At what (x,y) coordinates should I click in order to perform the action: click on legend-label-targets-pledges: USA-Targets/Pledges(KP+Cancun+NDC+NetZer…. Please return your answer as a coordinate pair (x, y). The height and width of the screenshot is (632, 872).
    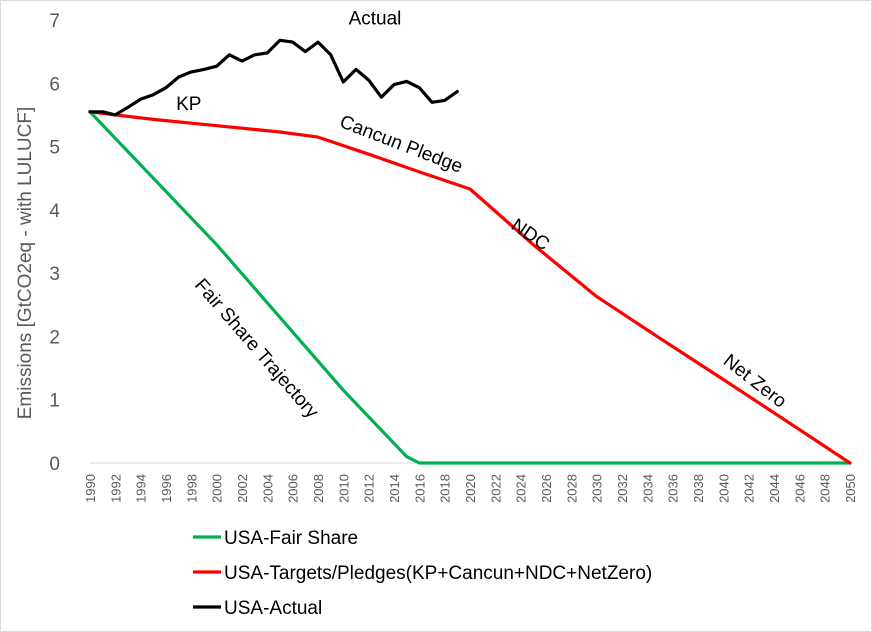
    Looking at the image, I should click on (438, 573).